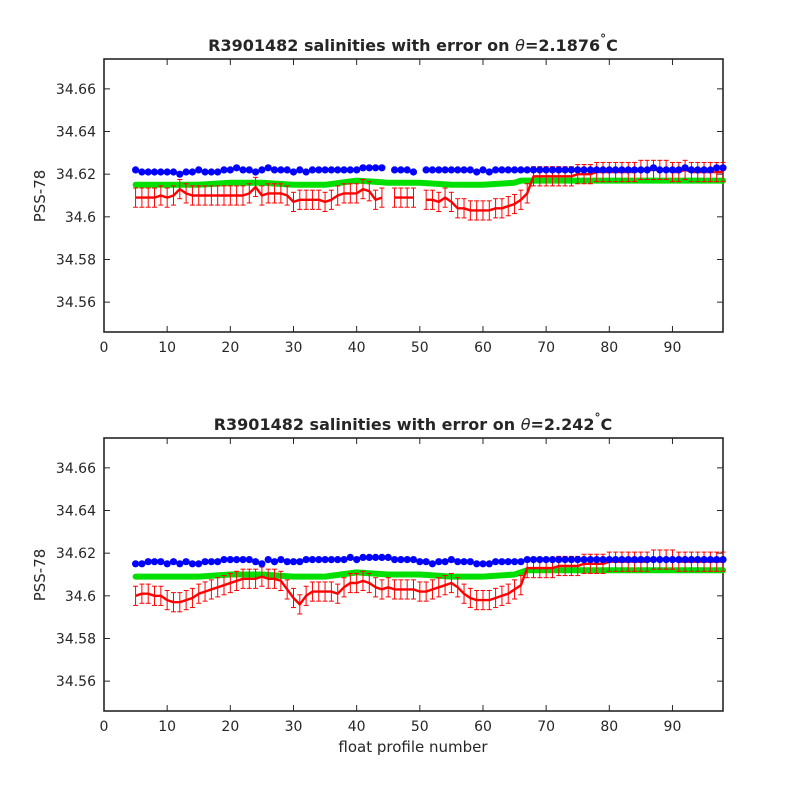 This screenshot has height=800, width=800. Describe the element at coordinates (546, 348) in the screenshot. I see `x-tick-label: 70` at that location.